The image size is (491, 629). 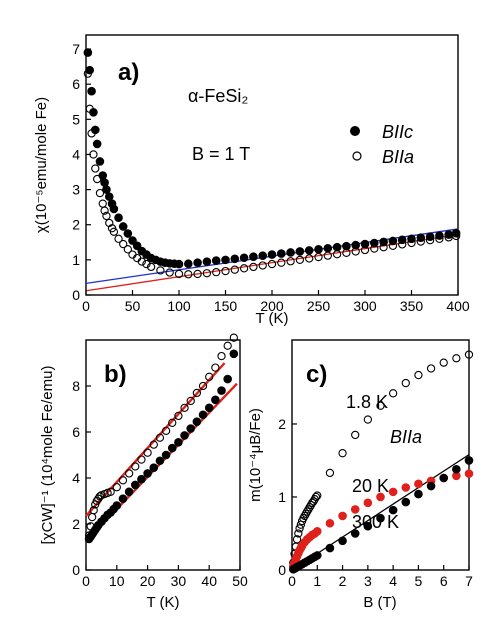 What do you see at coordinates (76, 260) in the screenshot?
I see `panel-a-ytick-label: 1` at bounding box center [76, 260].